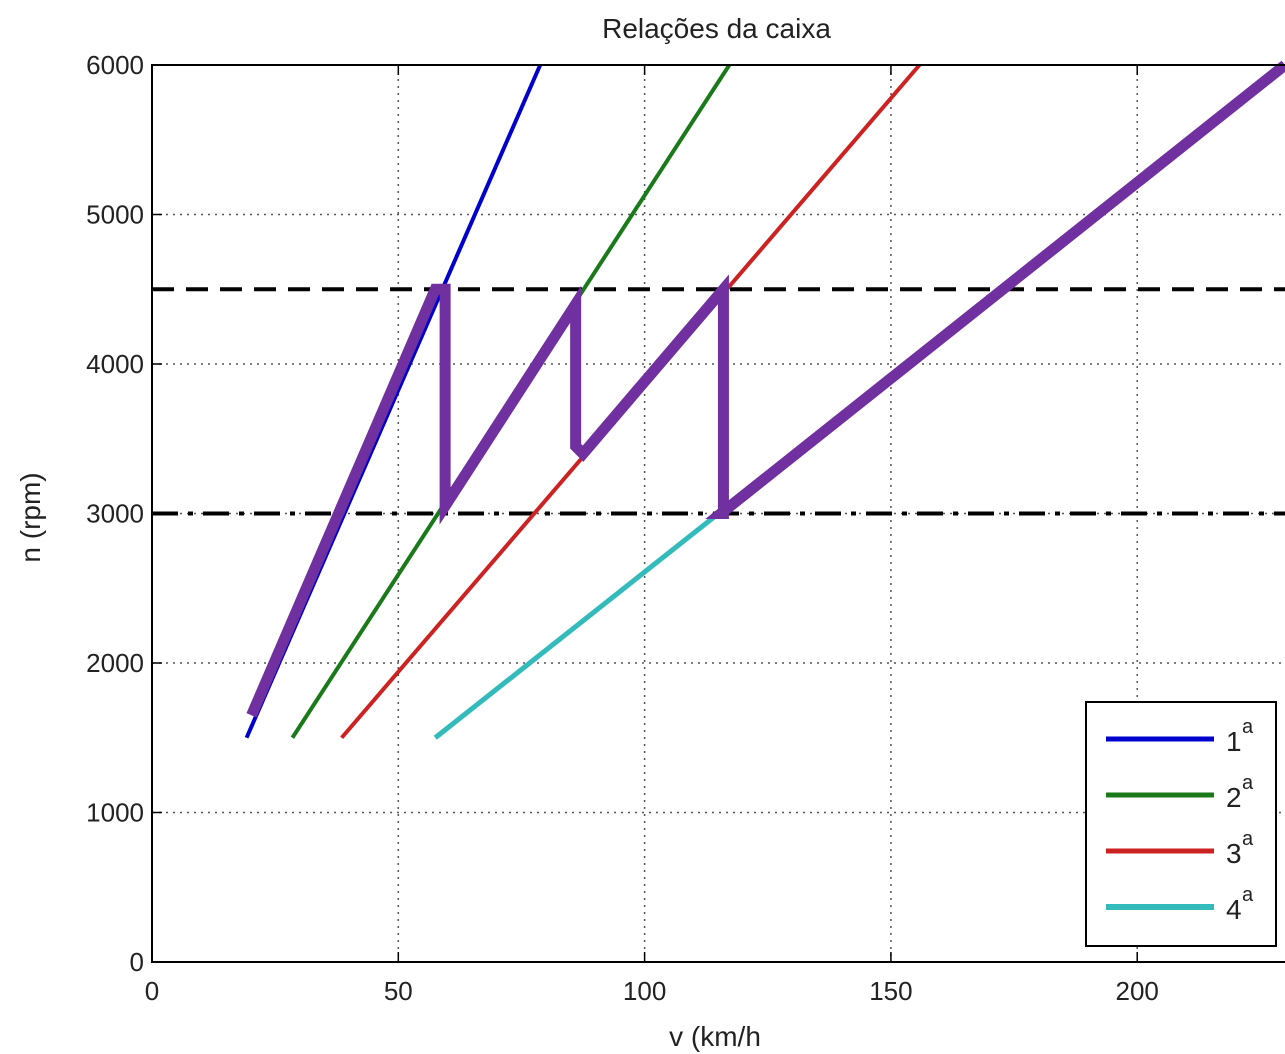 The image size is (1285, 1054). Describe the element at coordinates (115, 514) in the screenshot. I see `y-tick-label: 3000` at that location.